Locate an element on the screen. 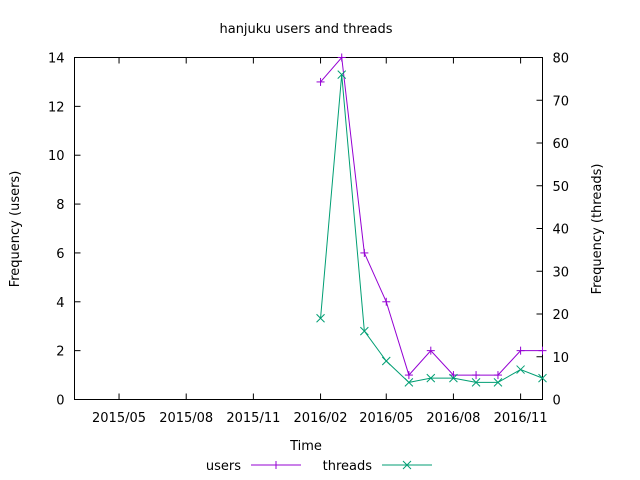 This screenshot has width=640, height=480. y-axis-label-right: Frequency (threads) is located at coordinates (597, 229).